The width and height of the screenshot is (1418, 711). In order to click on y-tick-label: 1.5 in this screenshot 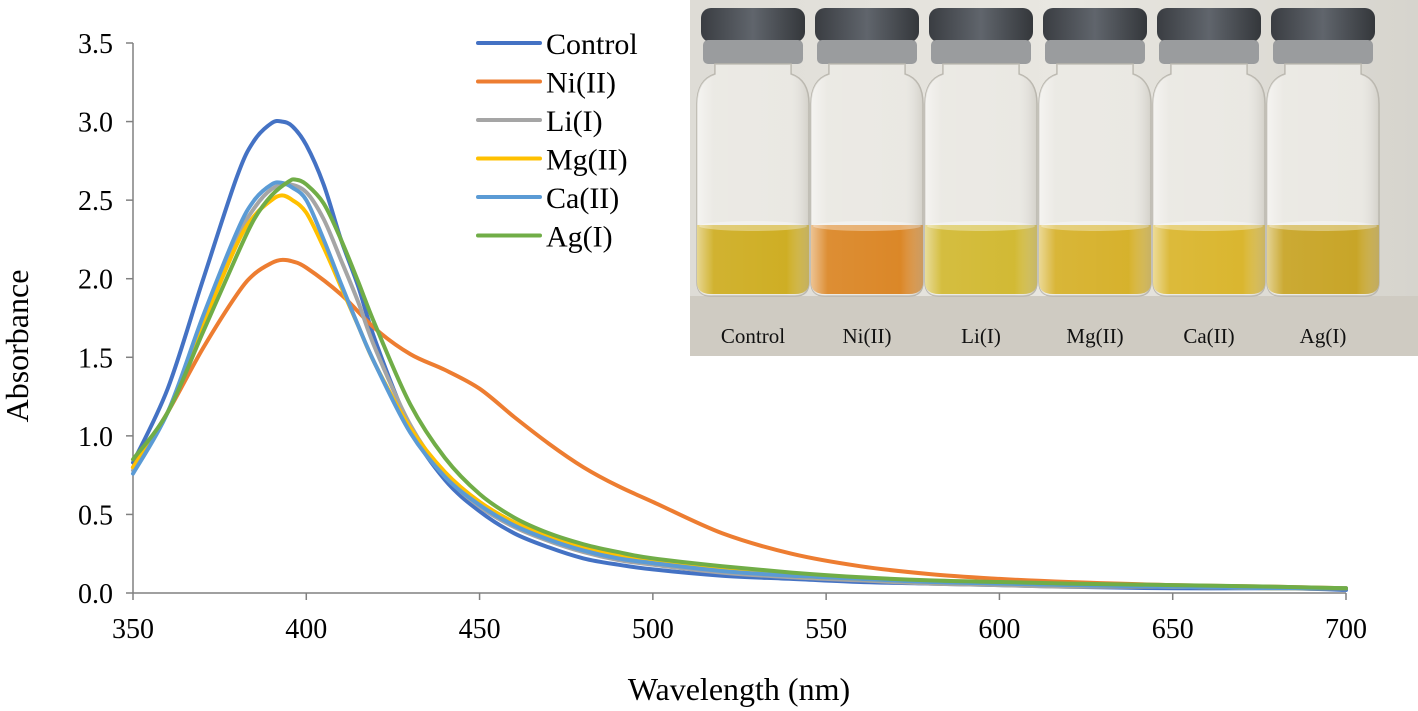, I will do `click(95, 358)`.